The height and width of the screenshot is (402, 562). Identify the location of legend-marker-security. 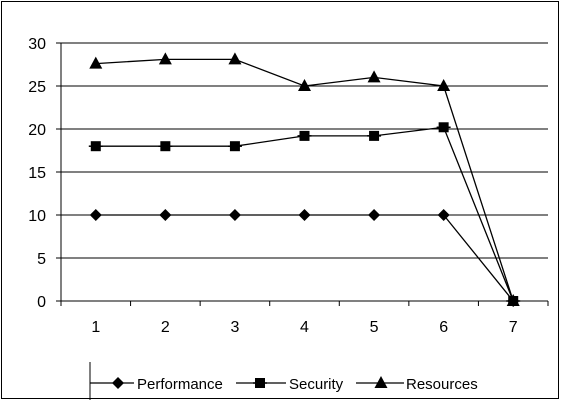
(260, 383).